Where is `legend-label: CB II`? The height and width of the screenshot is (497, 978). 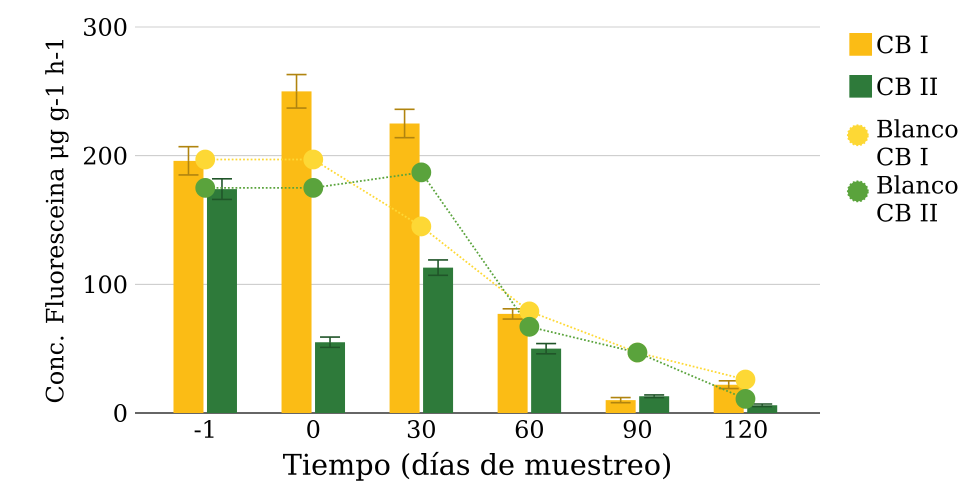 legend-label: CB II is located at coordinates (907, 86).